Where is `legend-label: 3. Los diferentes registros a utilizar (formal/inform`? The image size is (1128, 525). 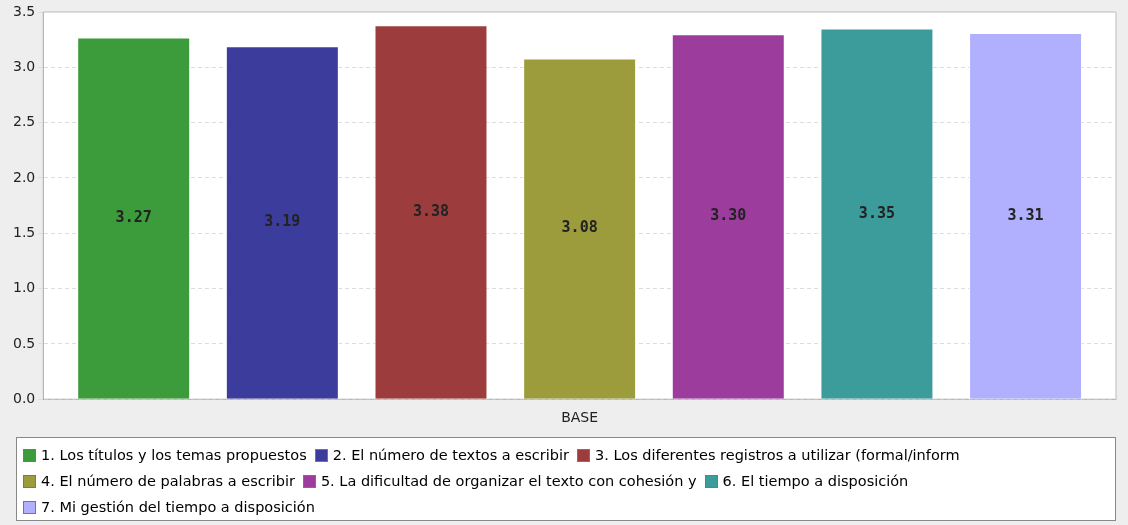
legend-label: 3. Los diferentes registros a utilizar (formal/inform is located at coordinates (777, 455).